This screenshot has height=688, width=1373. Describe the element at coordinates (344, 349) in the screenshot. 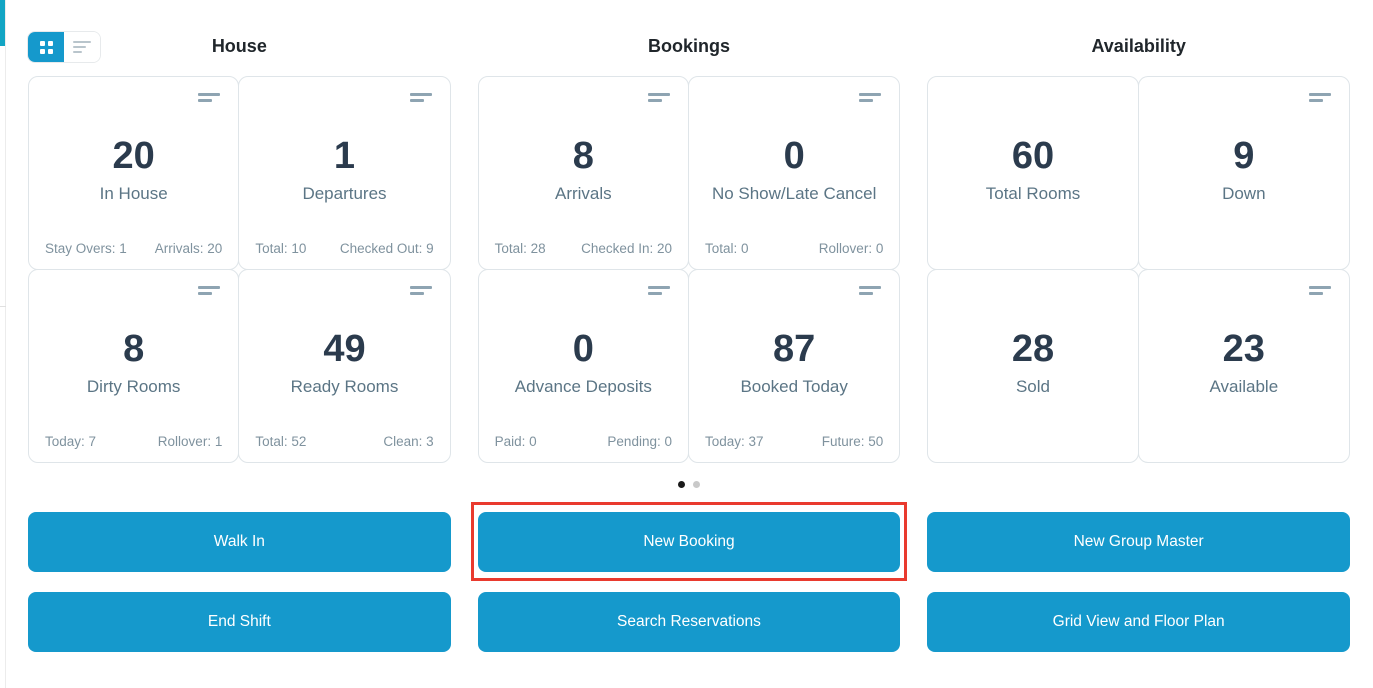

I see `stat-value: 49` at that location.